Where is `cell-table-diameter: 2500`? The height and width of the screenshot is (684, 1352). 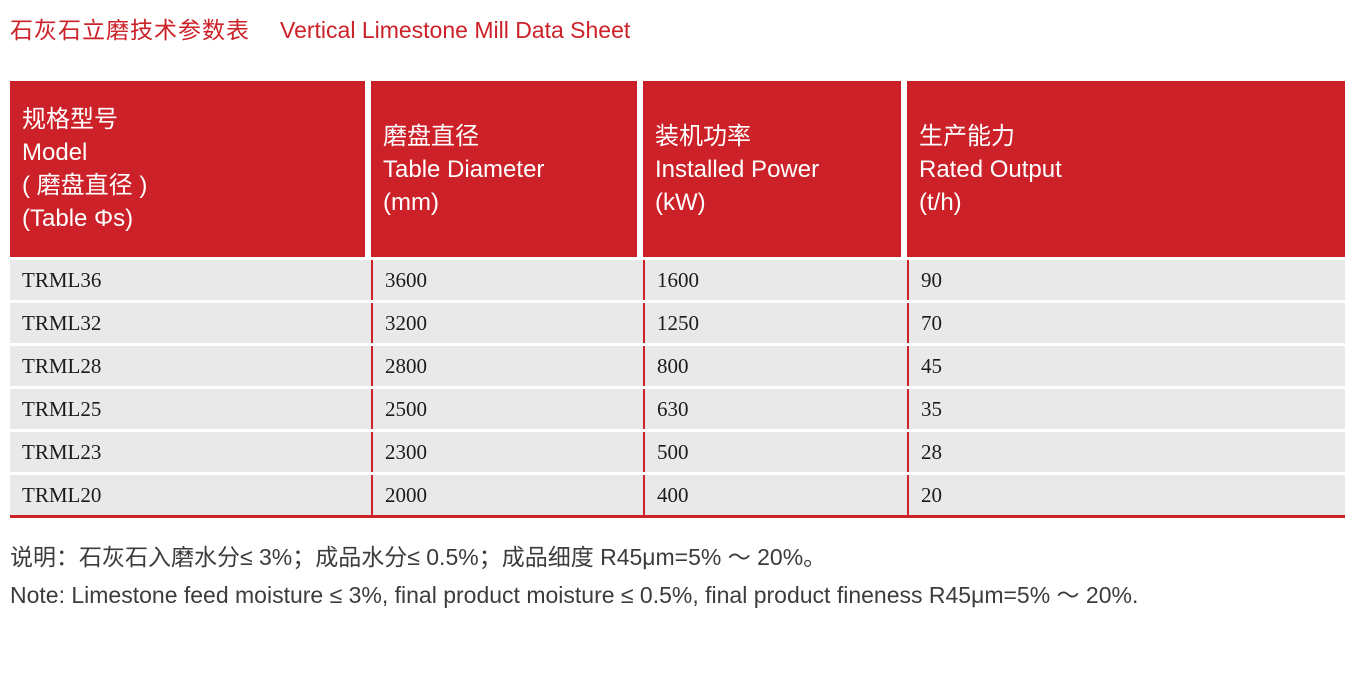
cell-table-diameter: 2500 is located at coordinates (507, 409).